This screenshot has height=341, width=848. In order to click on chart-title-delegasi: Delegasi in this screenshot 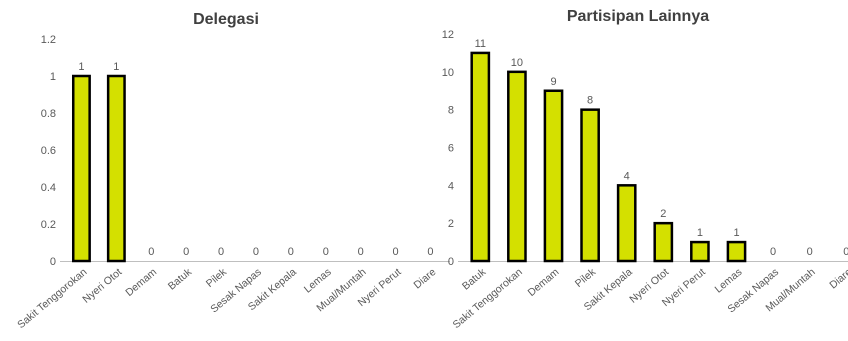, I will do `click(226, 19)`.